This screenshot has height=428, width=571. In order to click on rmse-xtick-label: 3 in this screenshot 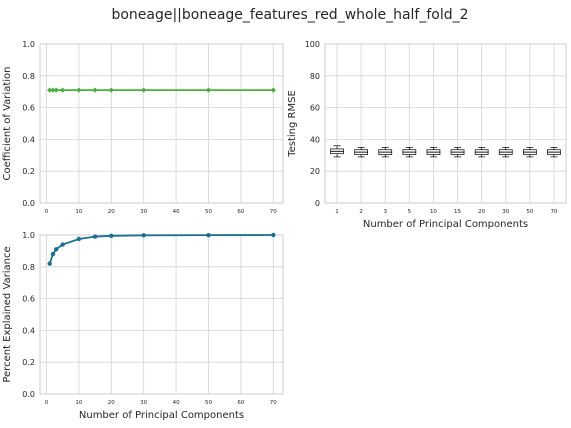, I will do `click(386, 212)`.